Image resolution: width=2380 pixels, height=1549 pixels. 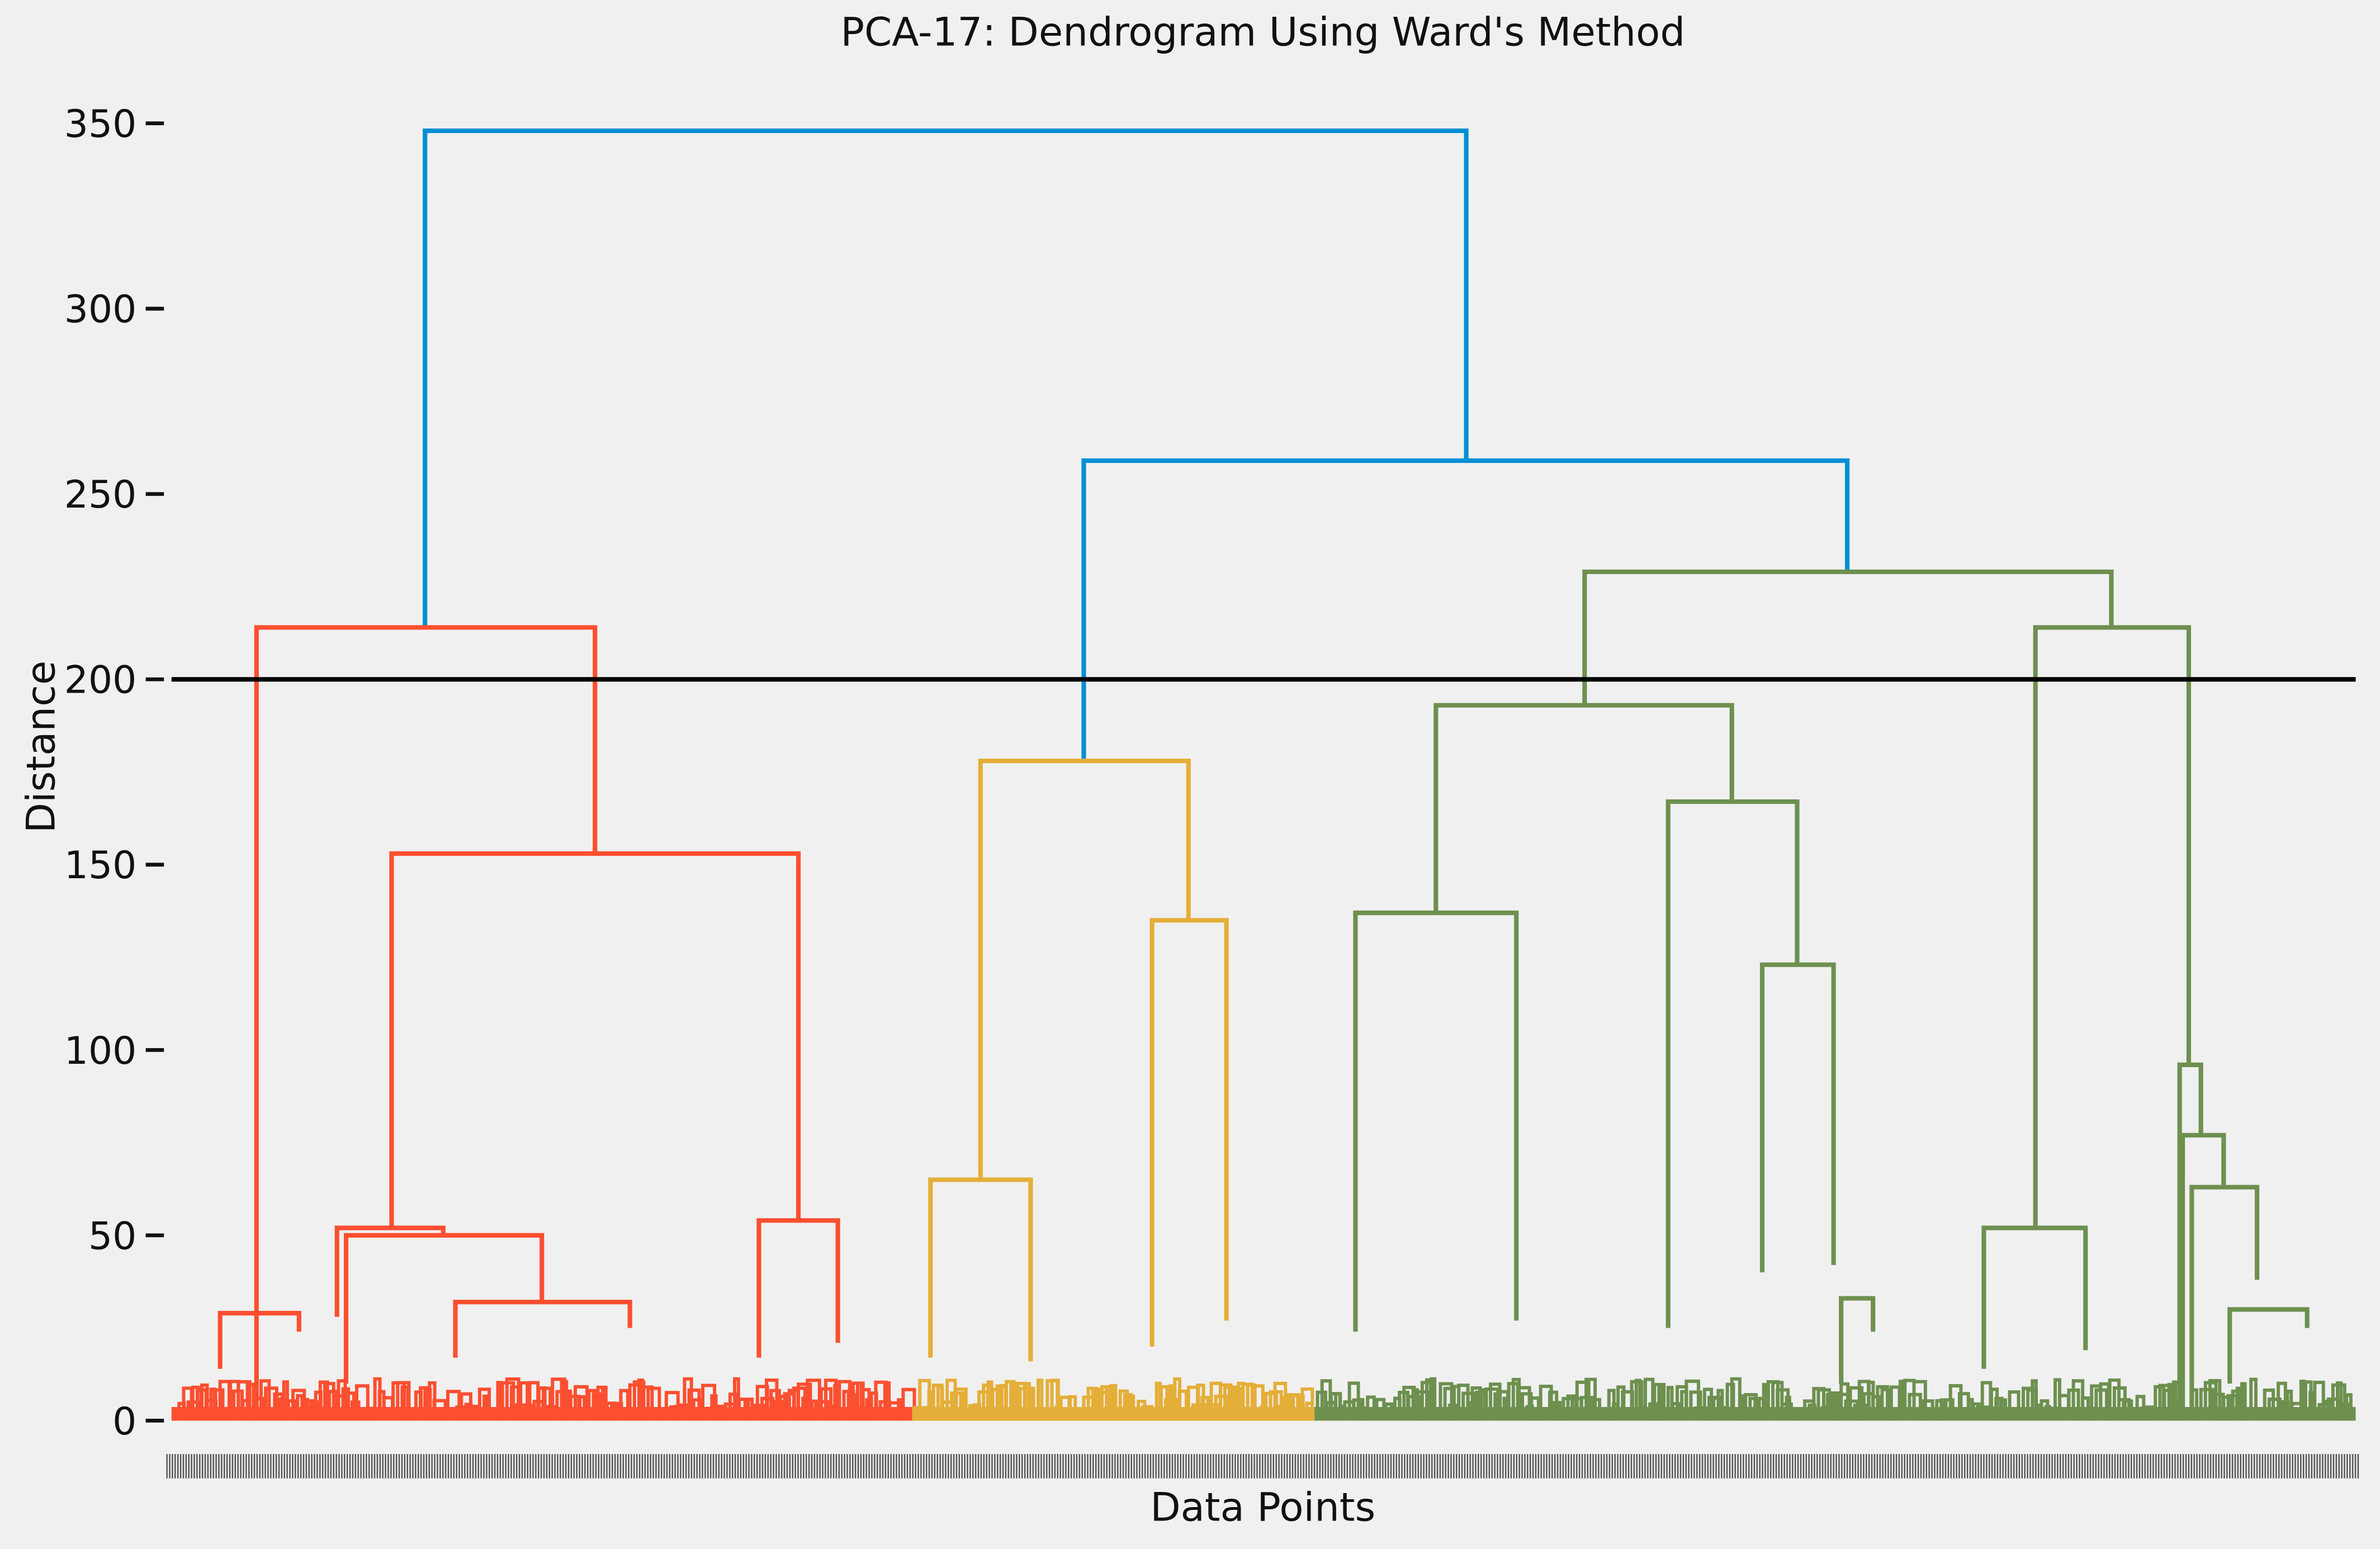 I want to click on y-tick-label: 0, so click(x=124, y=1422).